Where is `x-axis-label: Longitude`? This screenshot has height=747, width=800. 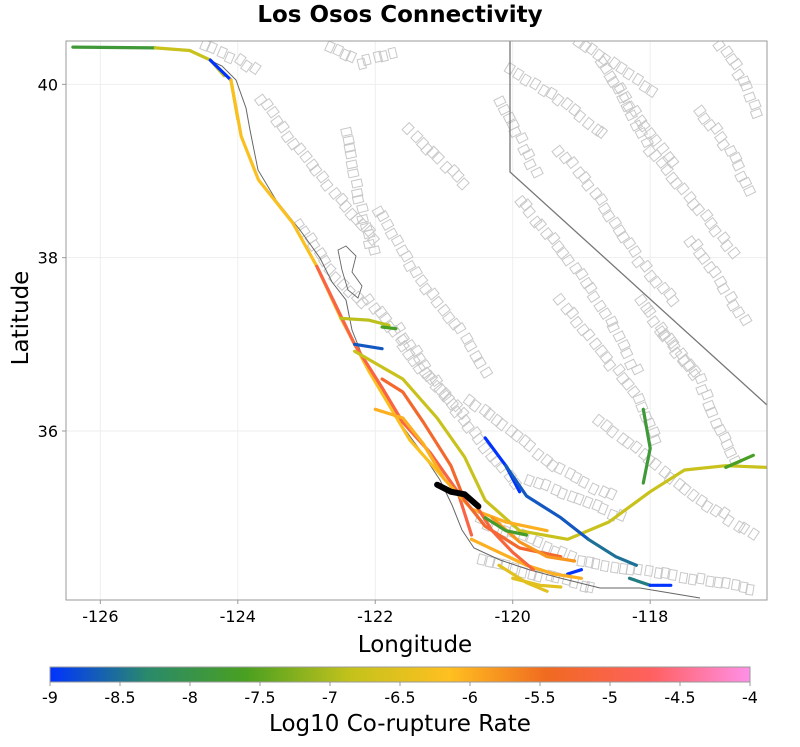
x-axis-label: Longitude is located at coordinates (415, 645).